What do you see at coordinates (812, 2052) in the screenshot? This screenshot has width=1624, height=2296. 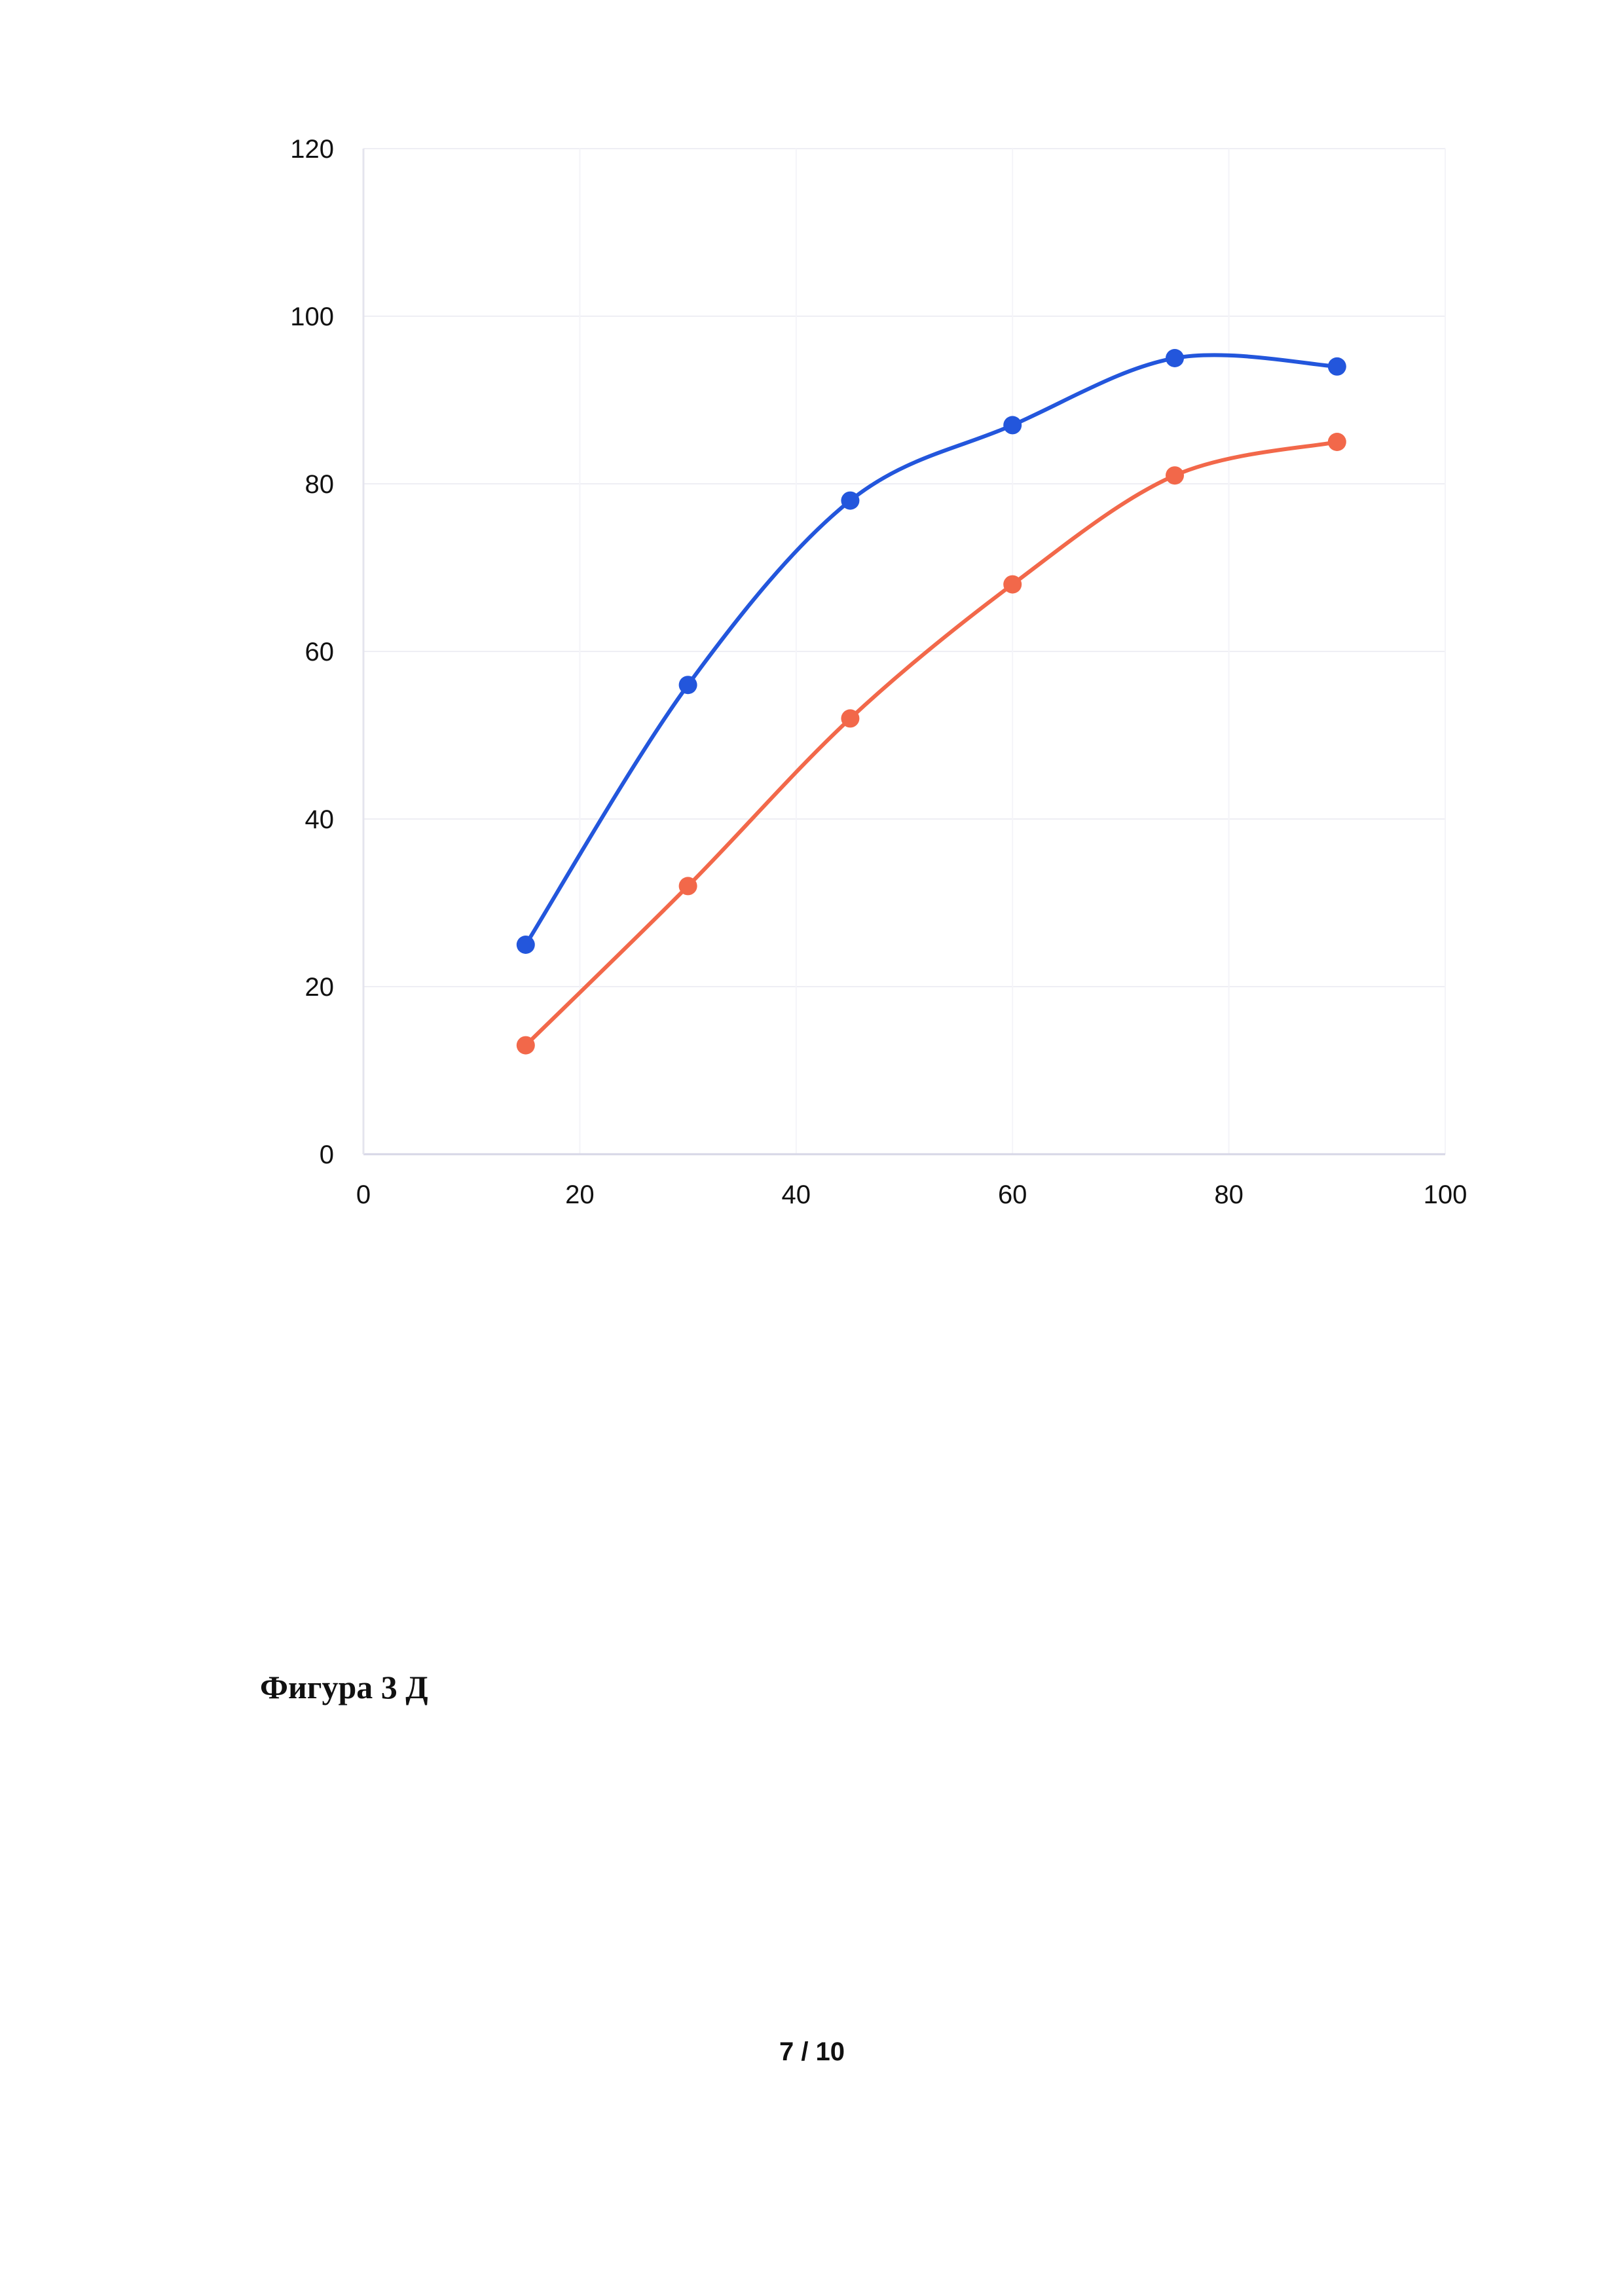 I see `page-number: 7 / 10` at bounding box center [812, 2052].